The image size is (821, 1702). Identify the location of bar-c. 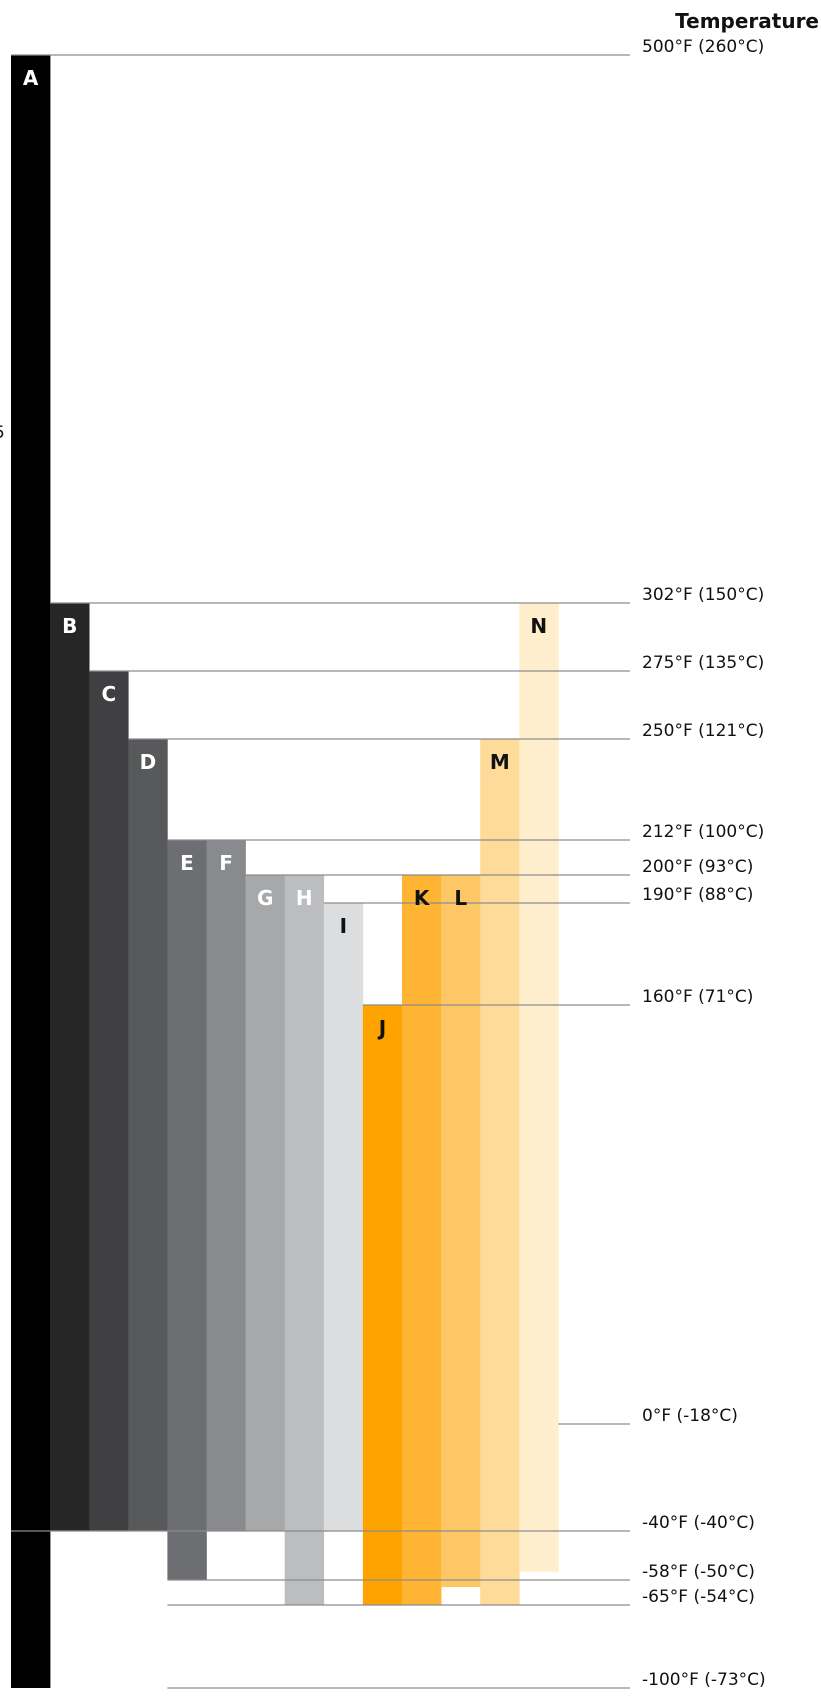
(109, 1101).